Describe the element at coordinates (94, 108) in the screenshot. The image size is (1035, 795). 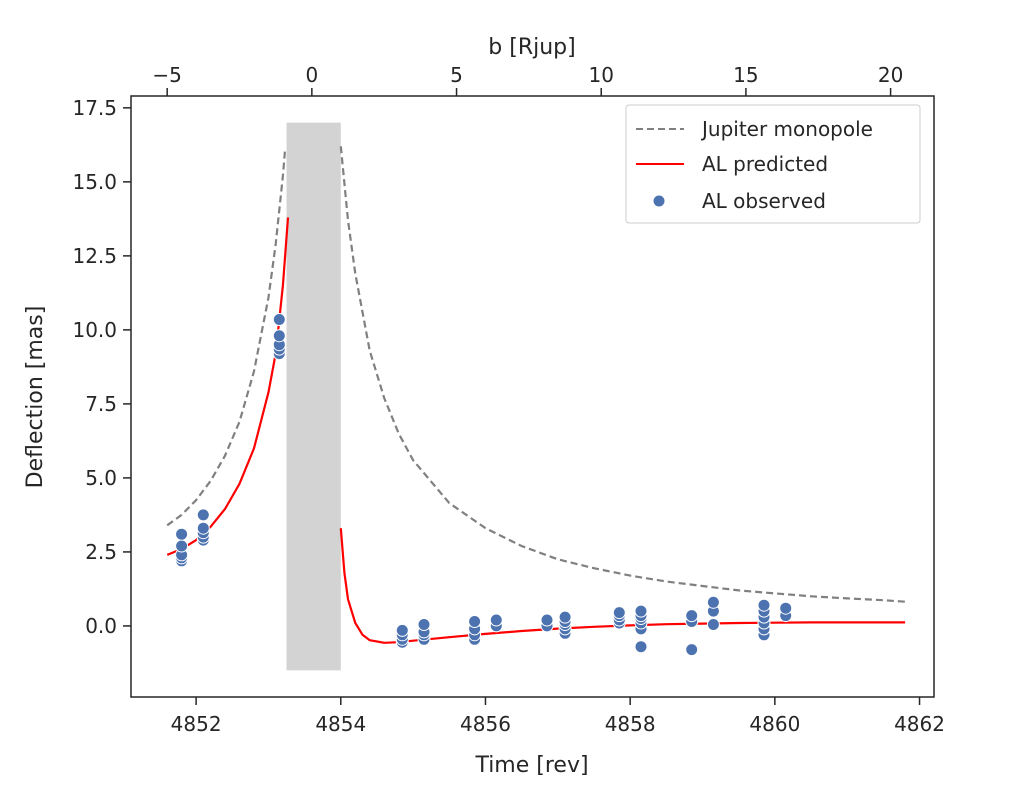
I see `y-tick-label-7: 17.5` at that location.